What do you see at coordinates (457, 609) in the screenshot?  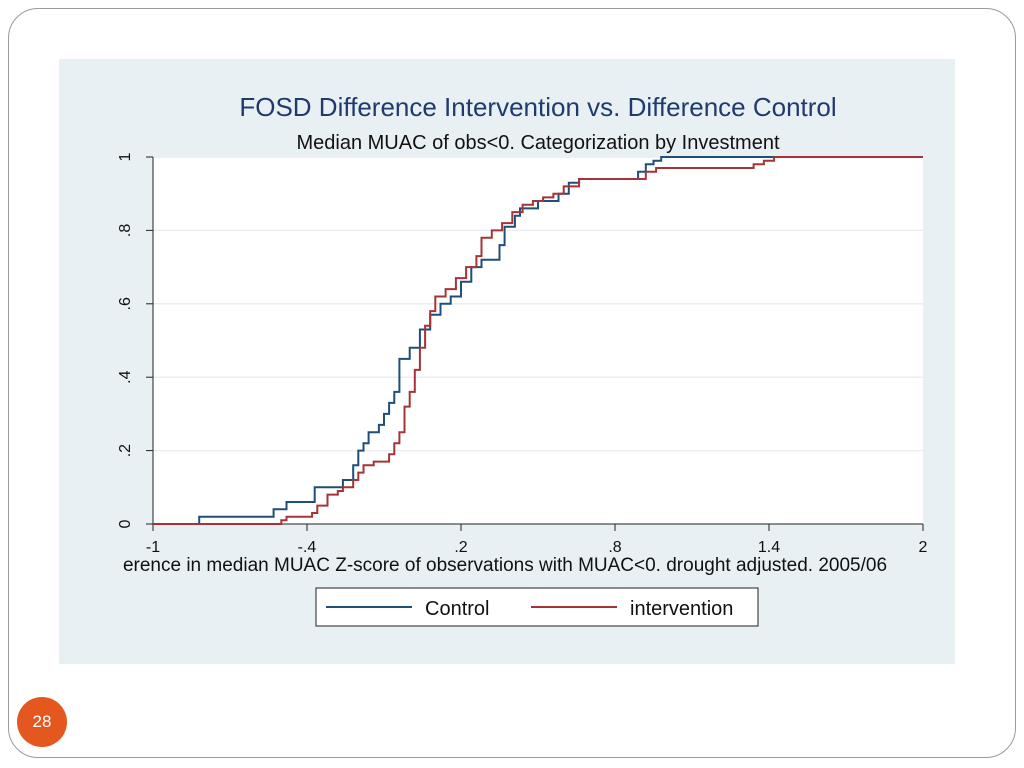 I see `legend-label-control: Control` at bounding box center [457, 609].